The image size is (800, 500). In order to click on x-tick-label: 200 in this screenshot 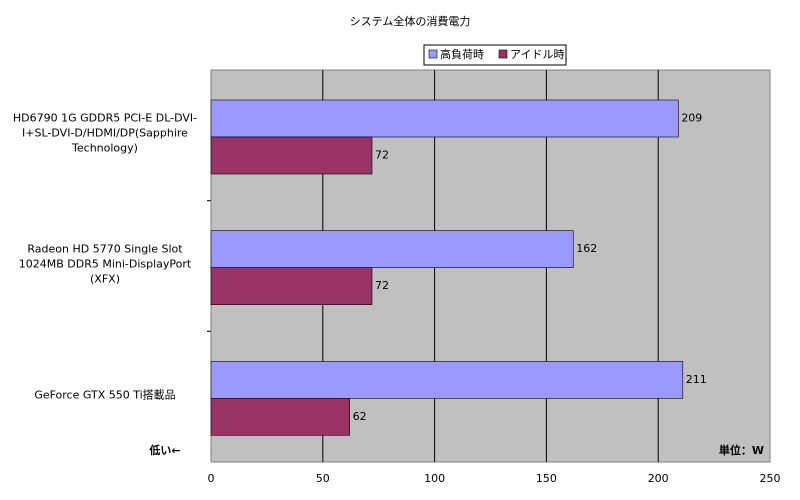, I will do `click(658, 478)`.